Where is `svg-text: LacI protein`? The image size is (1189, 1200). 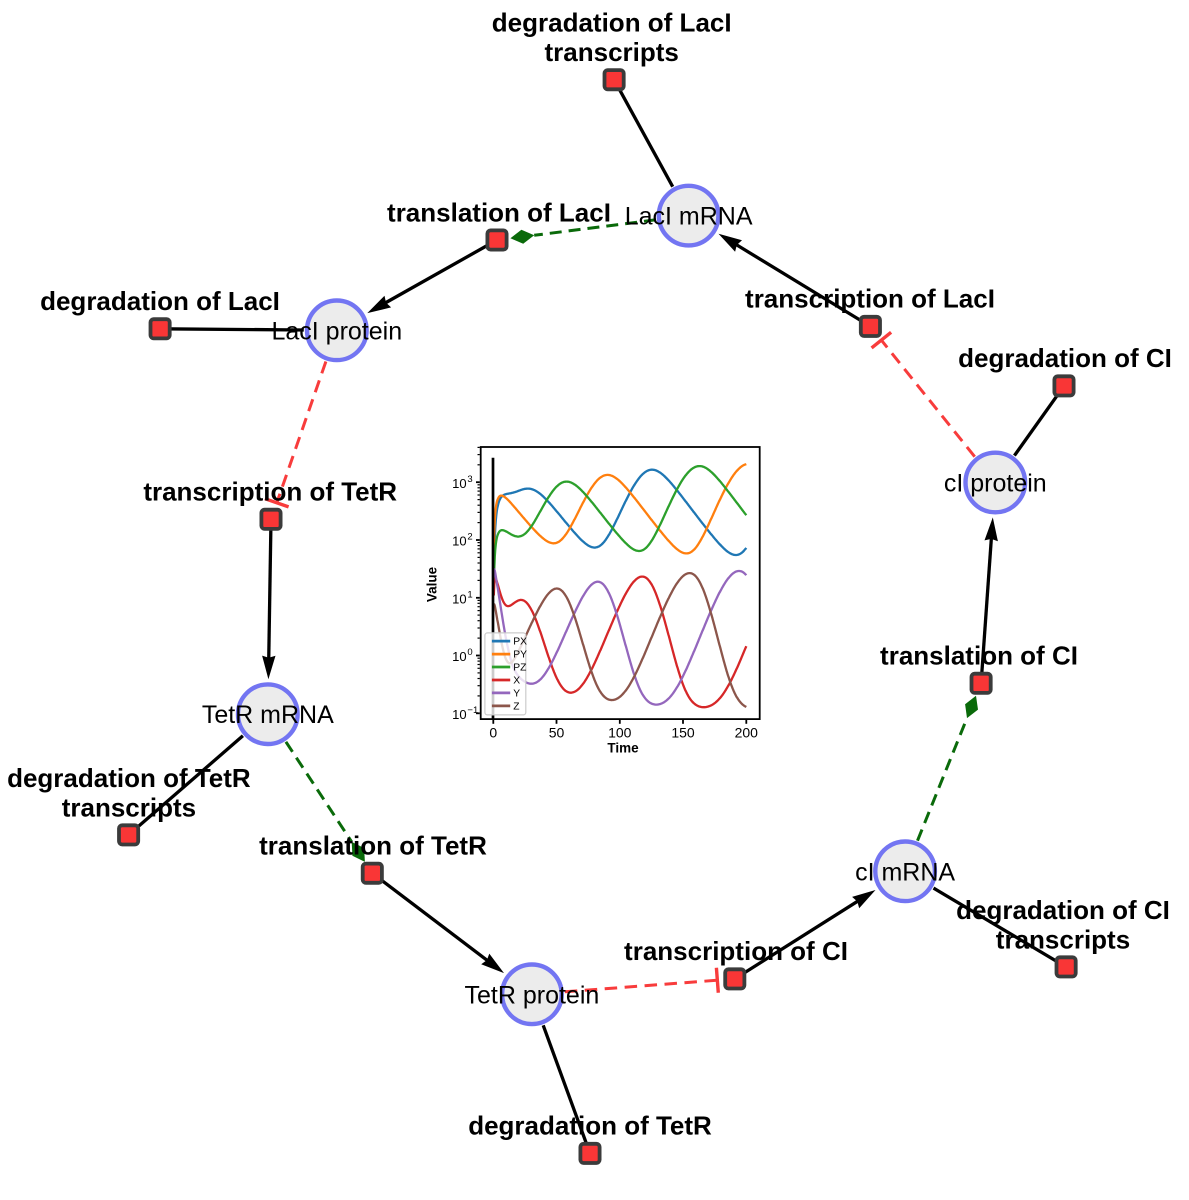
svg-text: LacI protein is located at coordinates (336, 331).